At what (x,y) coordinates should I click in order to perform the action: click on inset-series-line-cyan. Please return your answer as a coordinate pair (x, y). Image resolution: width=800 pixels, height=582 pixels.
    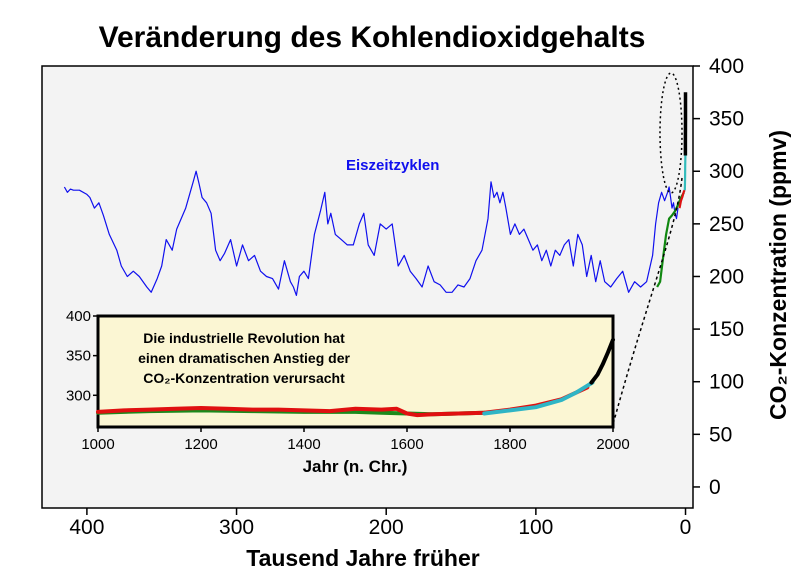
    Looking at the image, I should click on (538, 398).